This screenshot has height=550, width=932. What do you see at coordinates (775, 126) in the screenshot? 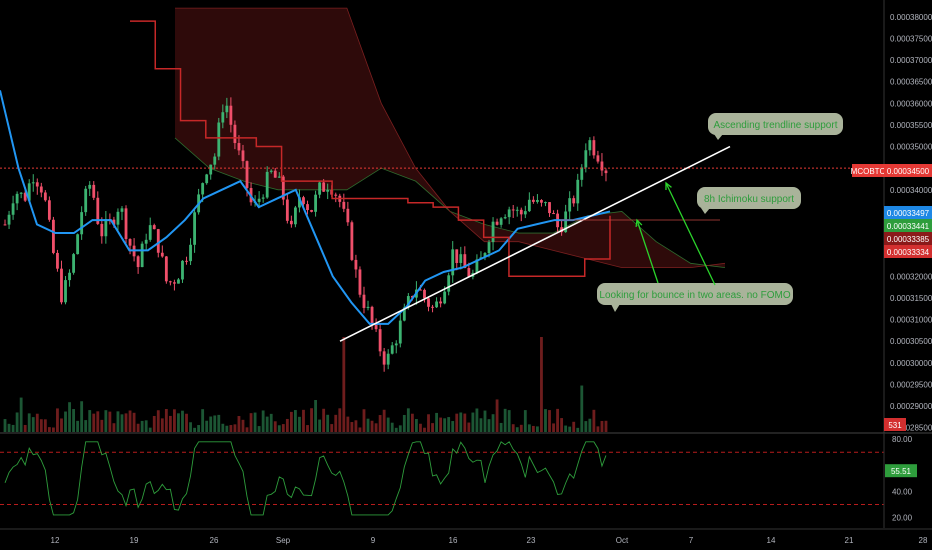
I see `annotation-callout: Ascending trendline support` at bounding box center [775, 126].